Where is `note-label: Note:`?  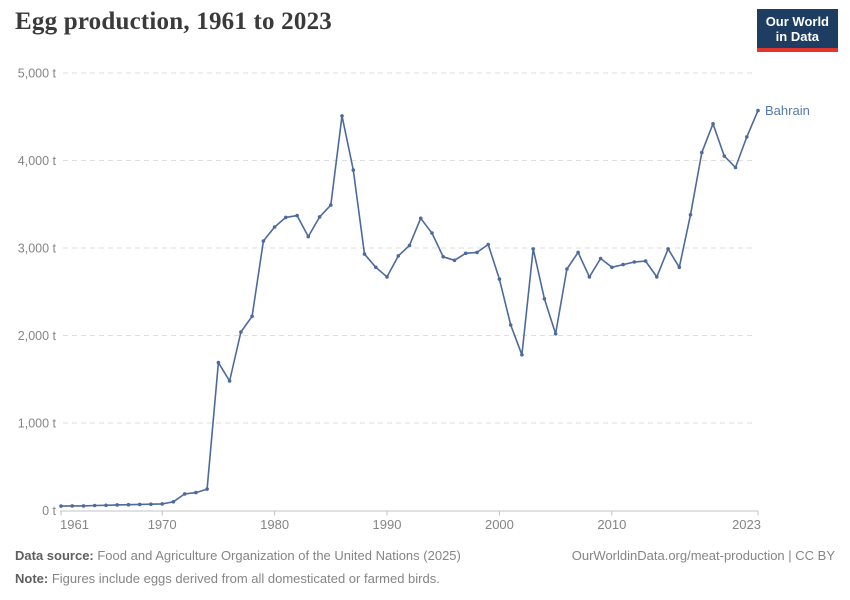 note-label: Note: is located at coordinates (32, 578).